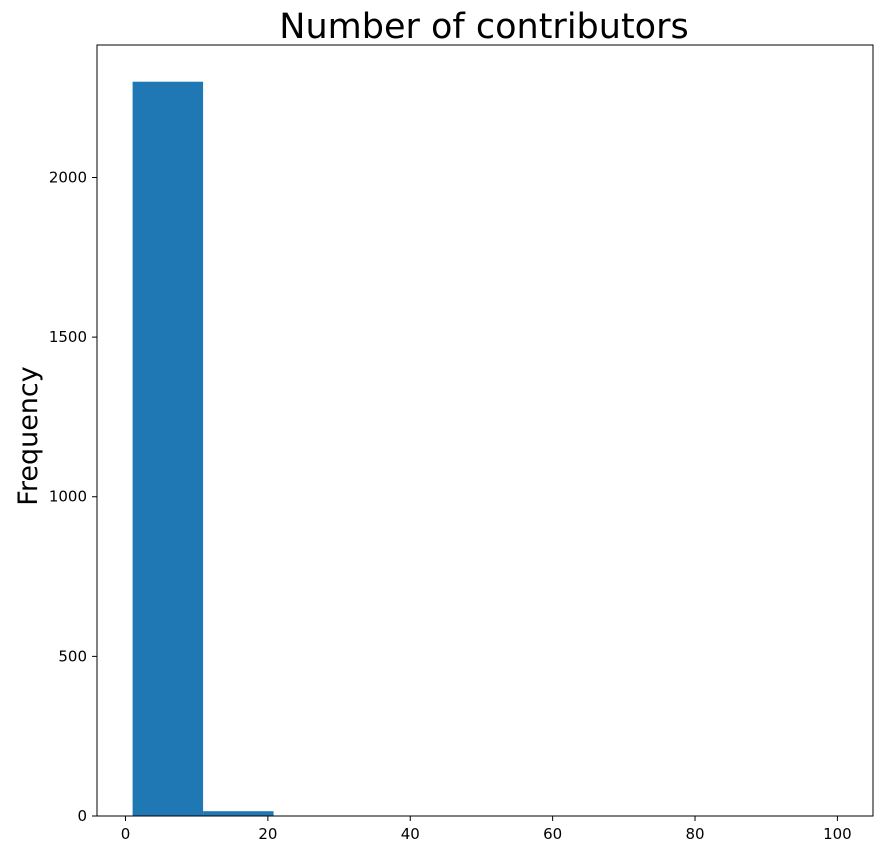  What do you see at coordinates (267, 834) in the screenshot?
I see `x-tick-label: 20` at bounding box center [267, 834].